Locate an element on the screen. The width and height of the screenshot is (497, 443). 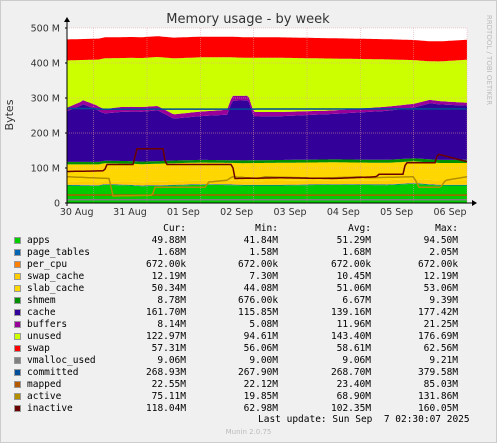
legend-avg-value: 11.96M is located at coordinates (353, 324).